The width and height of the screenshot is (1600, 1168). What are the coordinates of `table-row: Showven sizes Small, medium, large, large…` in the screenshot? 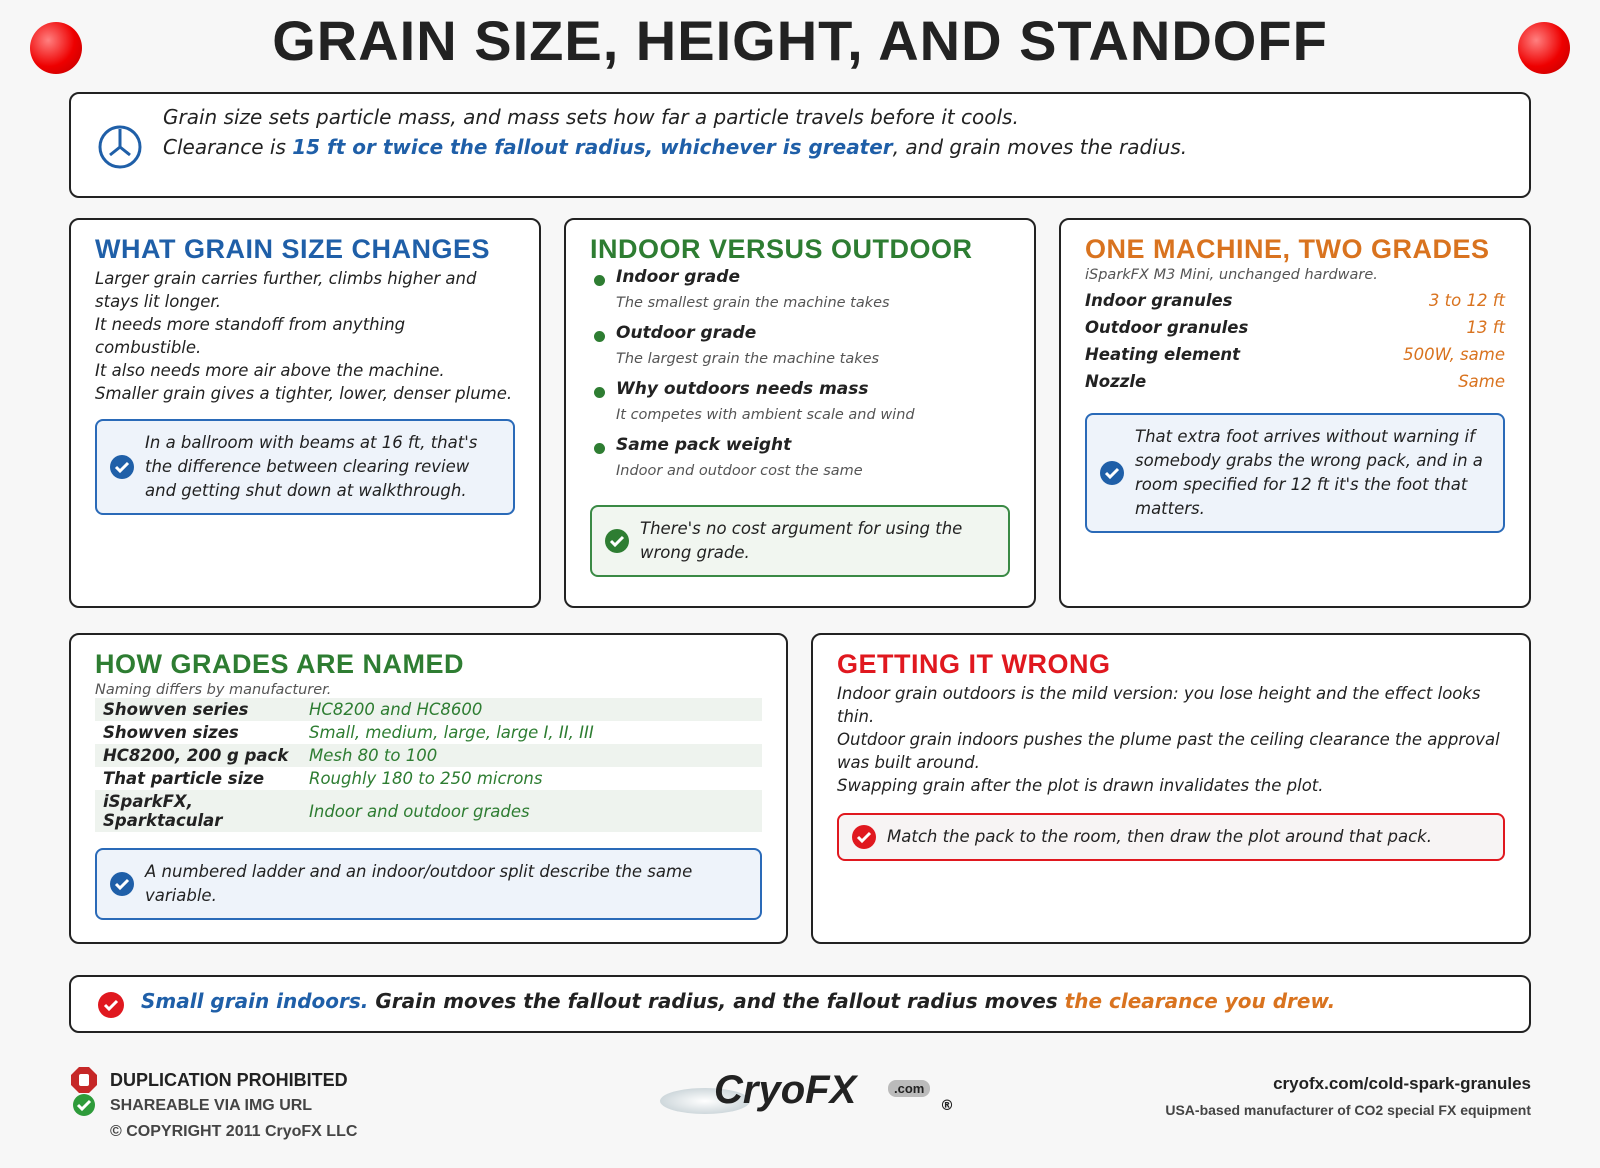 It's located at (428, 732).